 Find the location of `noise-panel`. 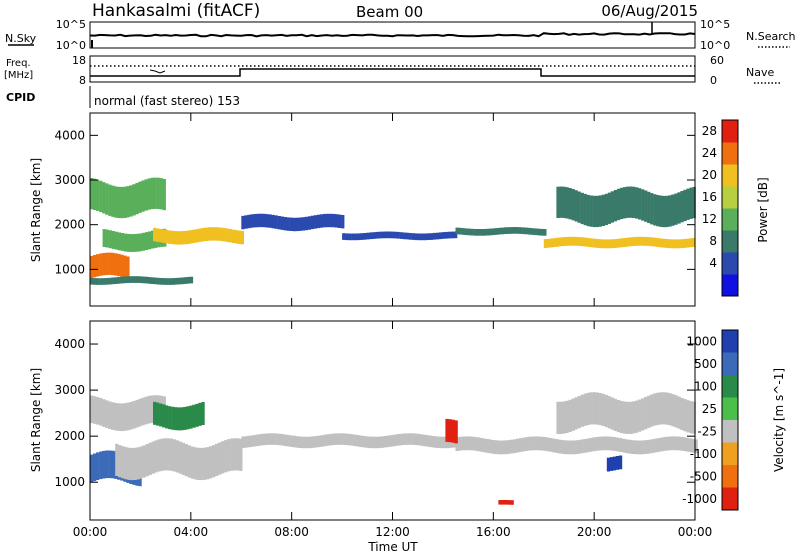

noise-panel is located at coordinates (392, 35).